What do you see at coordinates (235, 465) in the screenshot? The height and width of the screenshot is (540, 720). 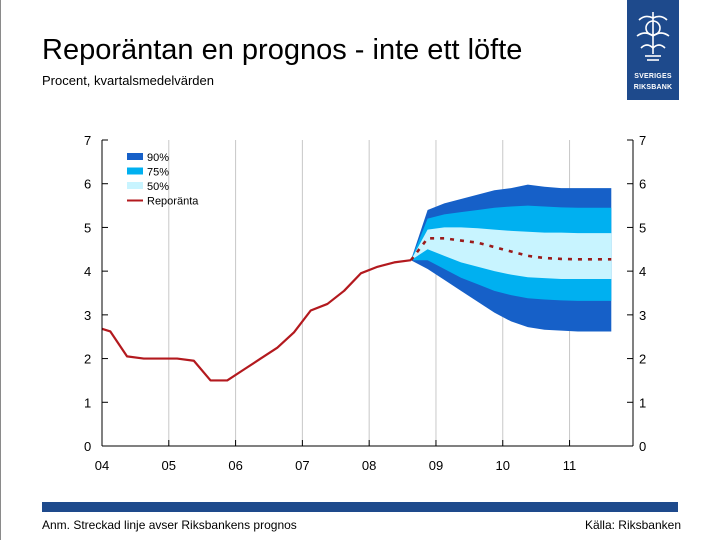 I see `x-tick-label: 06` at bounding box center [235, 465].